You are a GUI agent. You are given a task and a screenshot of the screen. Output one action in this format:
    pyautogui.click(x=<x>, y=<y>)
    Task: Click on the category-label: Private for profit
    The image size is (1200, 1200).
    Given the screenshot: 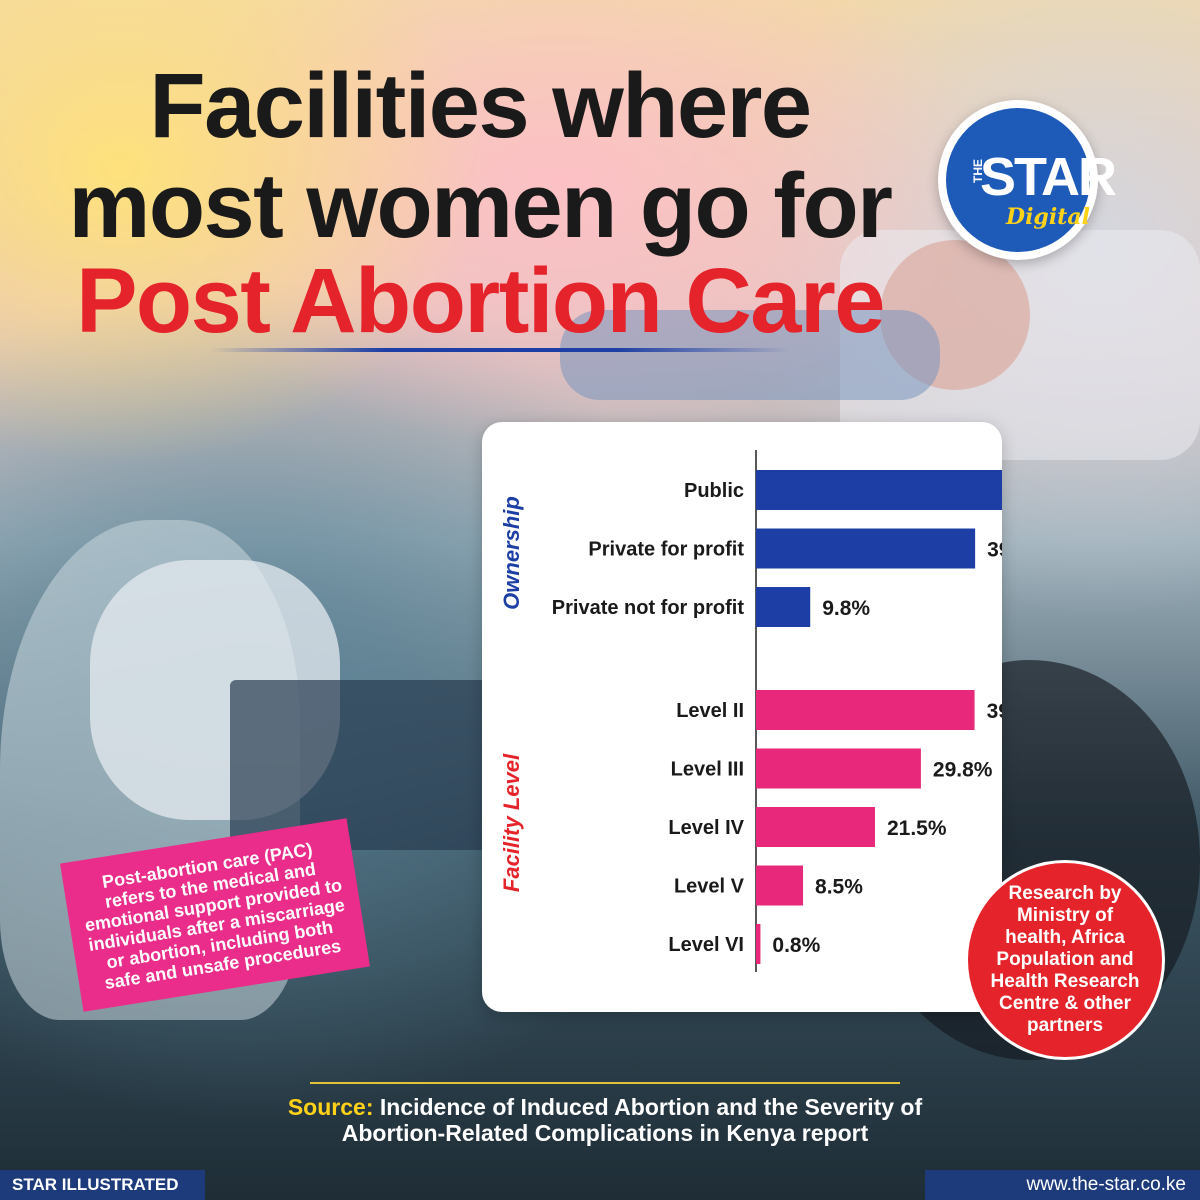 What is the action you would take?
    pyautogui.click(x=666, y=550)
    